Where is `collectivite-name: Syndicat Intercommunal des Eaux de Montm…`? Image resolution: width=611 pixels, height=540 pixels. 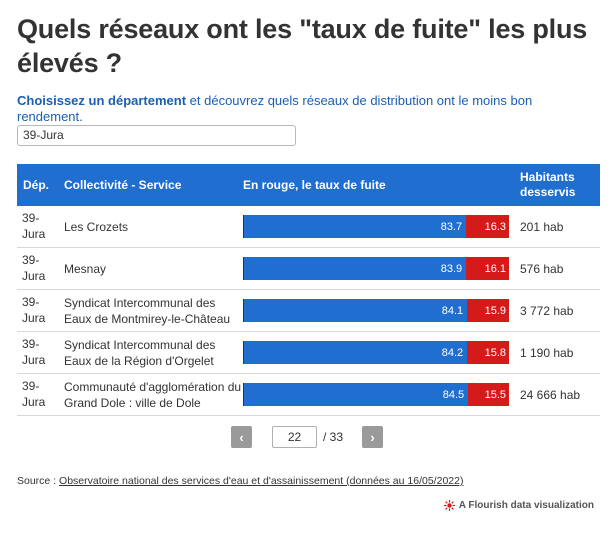
collectivite-name: Syndicat Intercommunal des Eaux de Montm… is located at coordinates (147, 310).